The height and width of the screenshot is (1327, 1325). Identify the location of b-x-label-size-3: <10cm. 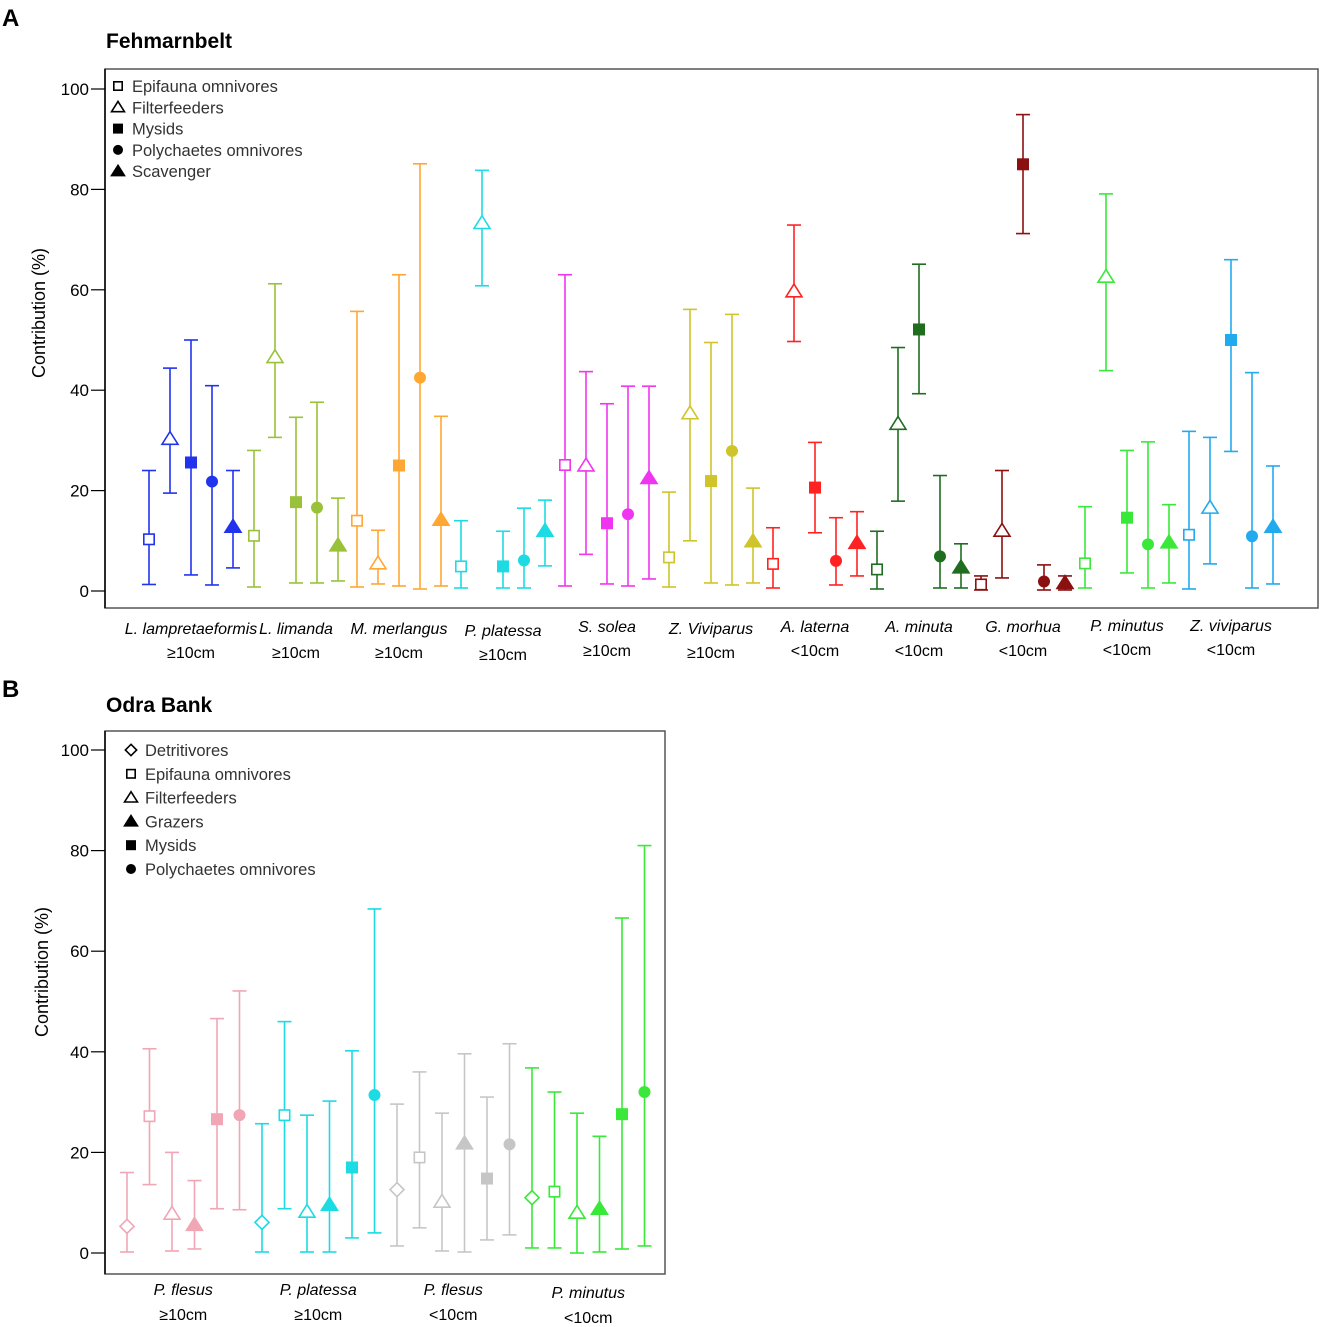
(588, 1318).